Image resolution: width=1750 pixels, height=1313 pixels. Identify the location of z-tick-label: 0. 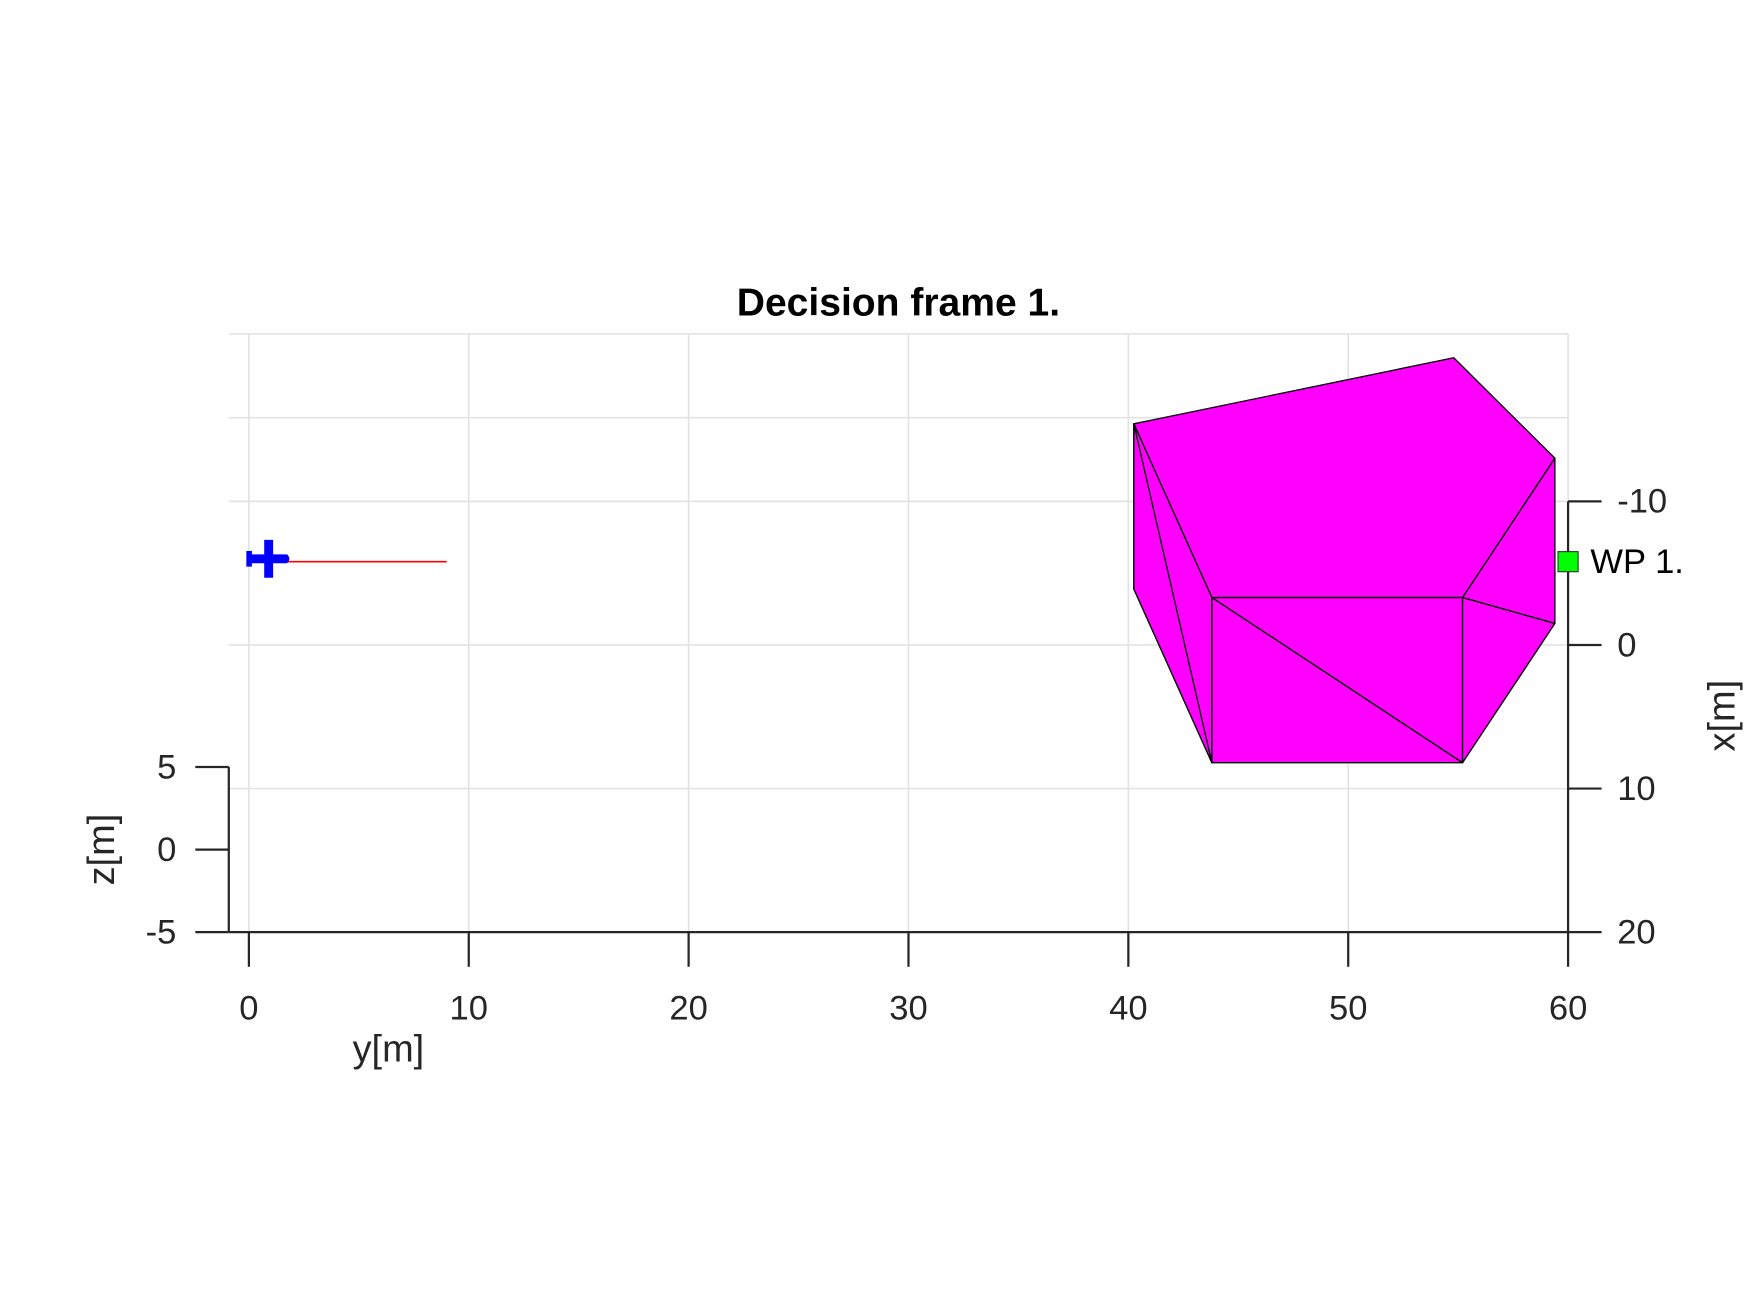
(166, 850).